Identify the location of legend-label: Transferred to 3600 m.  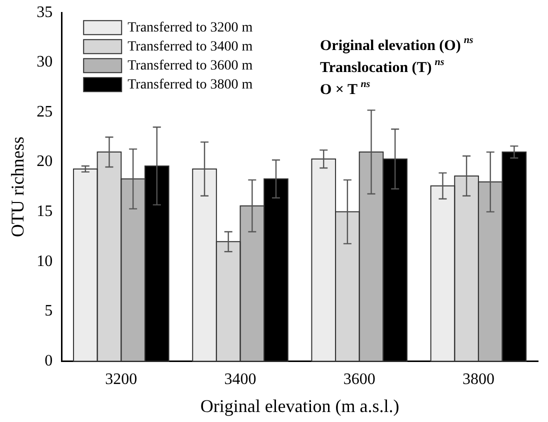
(190, 66).